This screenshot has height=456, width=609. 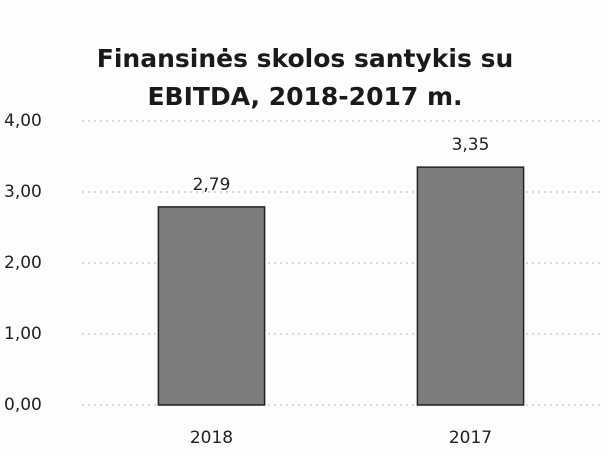 What do you see at coordinates (212, 185) in the screenshot?
I see `data-label: 2,79` at bounding box center [212, 185].